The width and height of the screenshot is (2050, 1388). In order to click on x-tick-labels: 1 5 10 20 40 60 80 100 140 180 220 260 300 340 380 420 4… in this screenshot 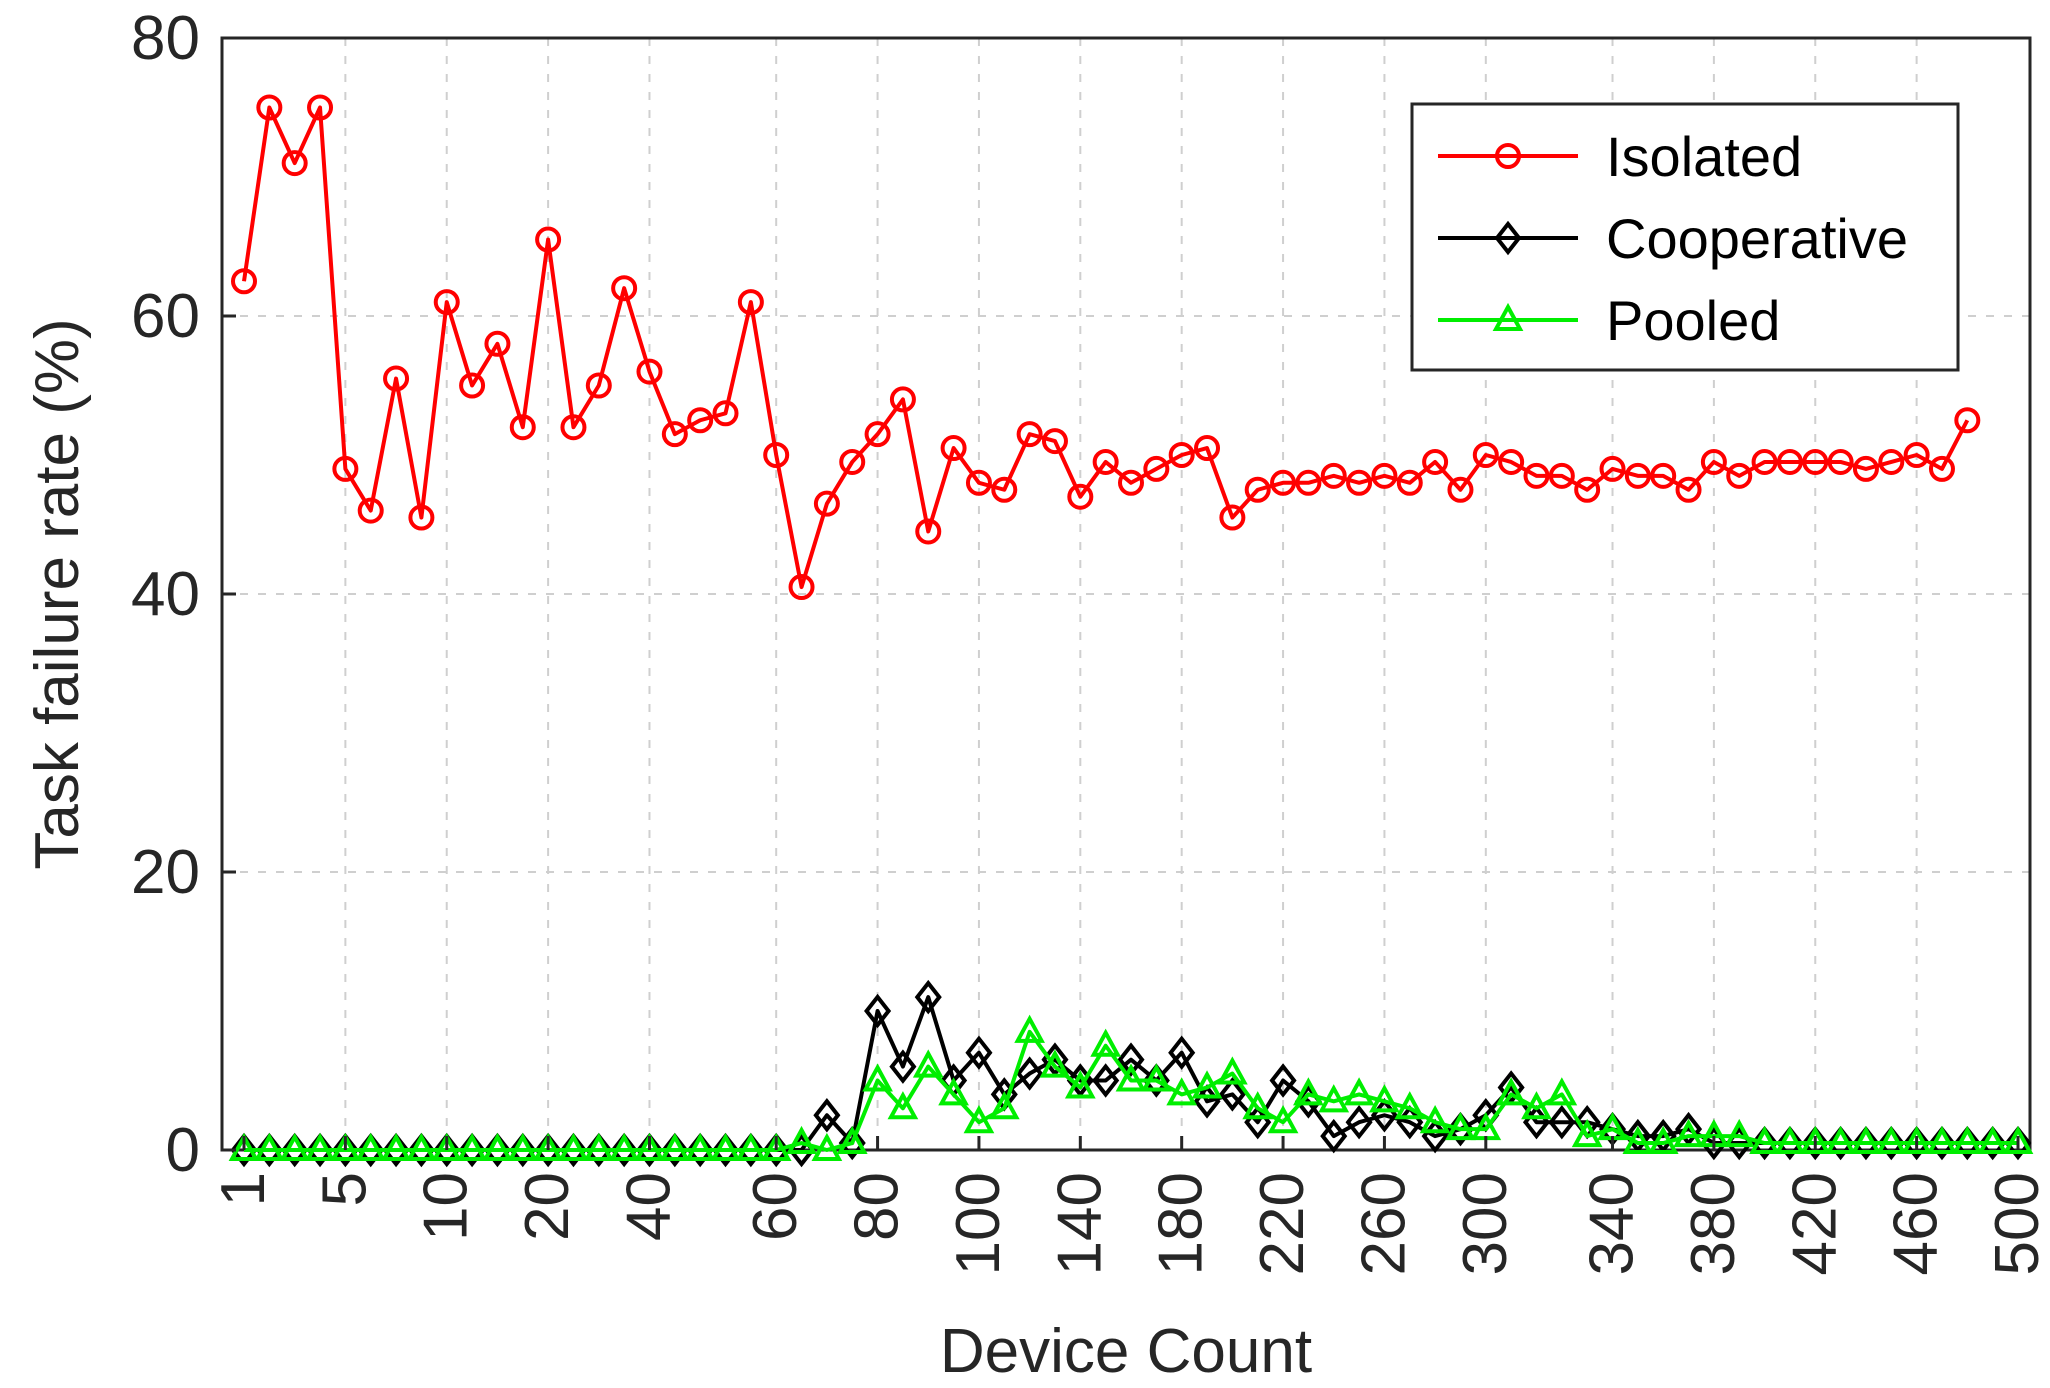, I will do `click(1129, 1205)`.